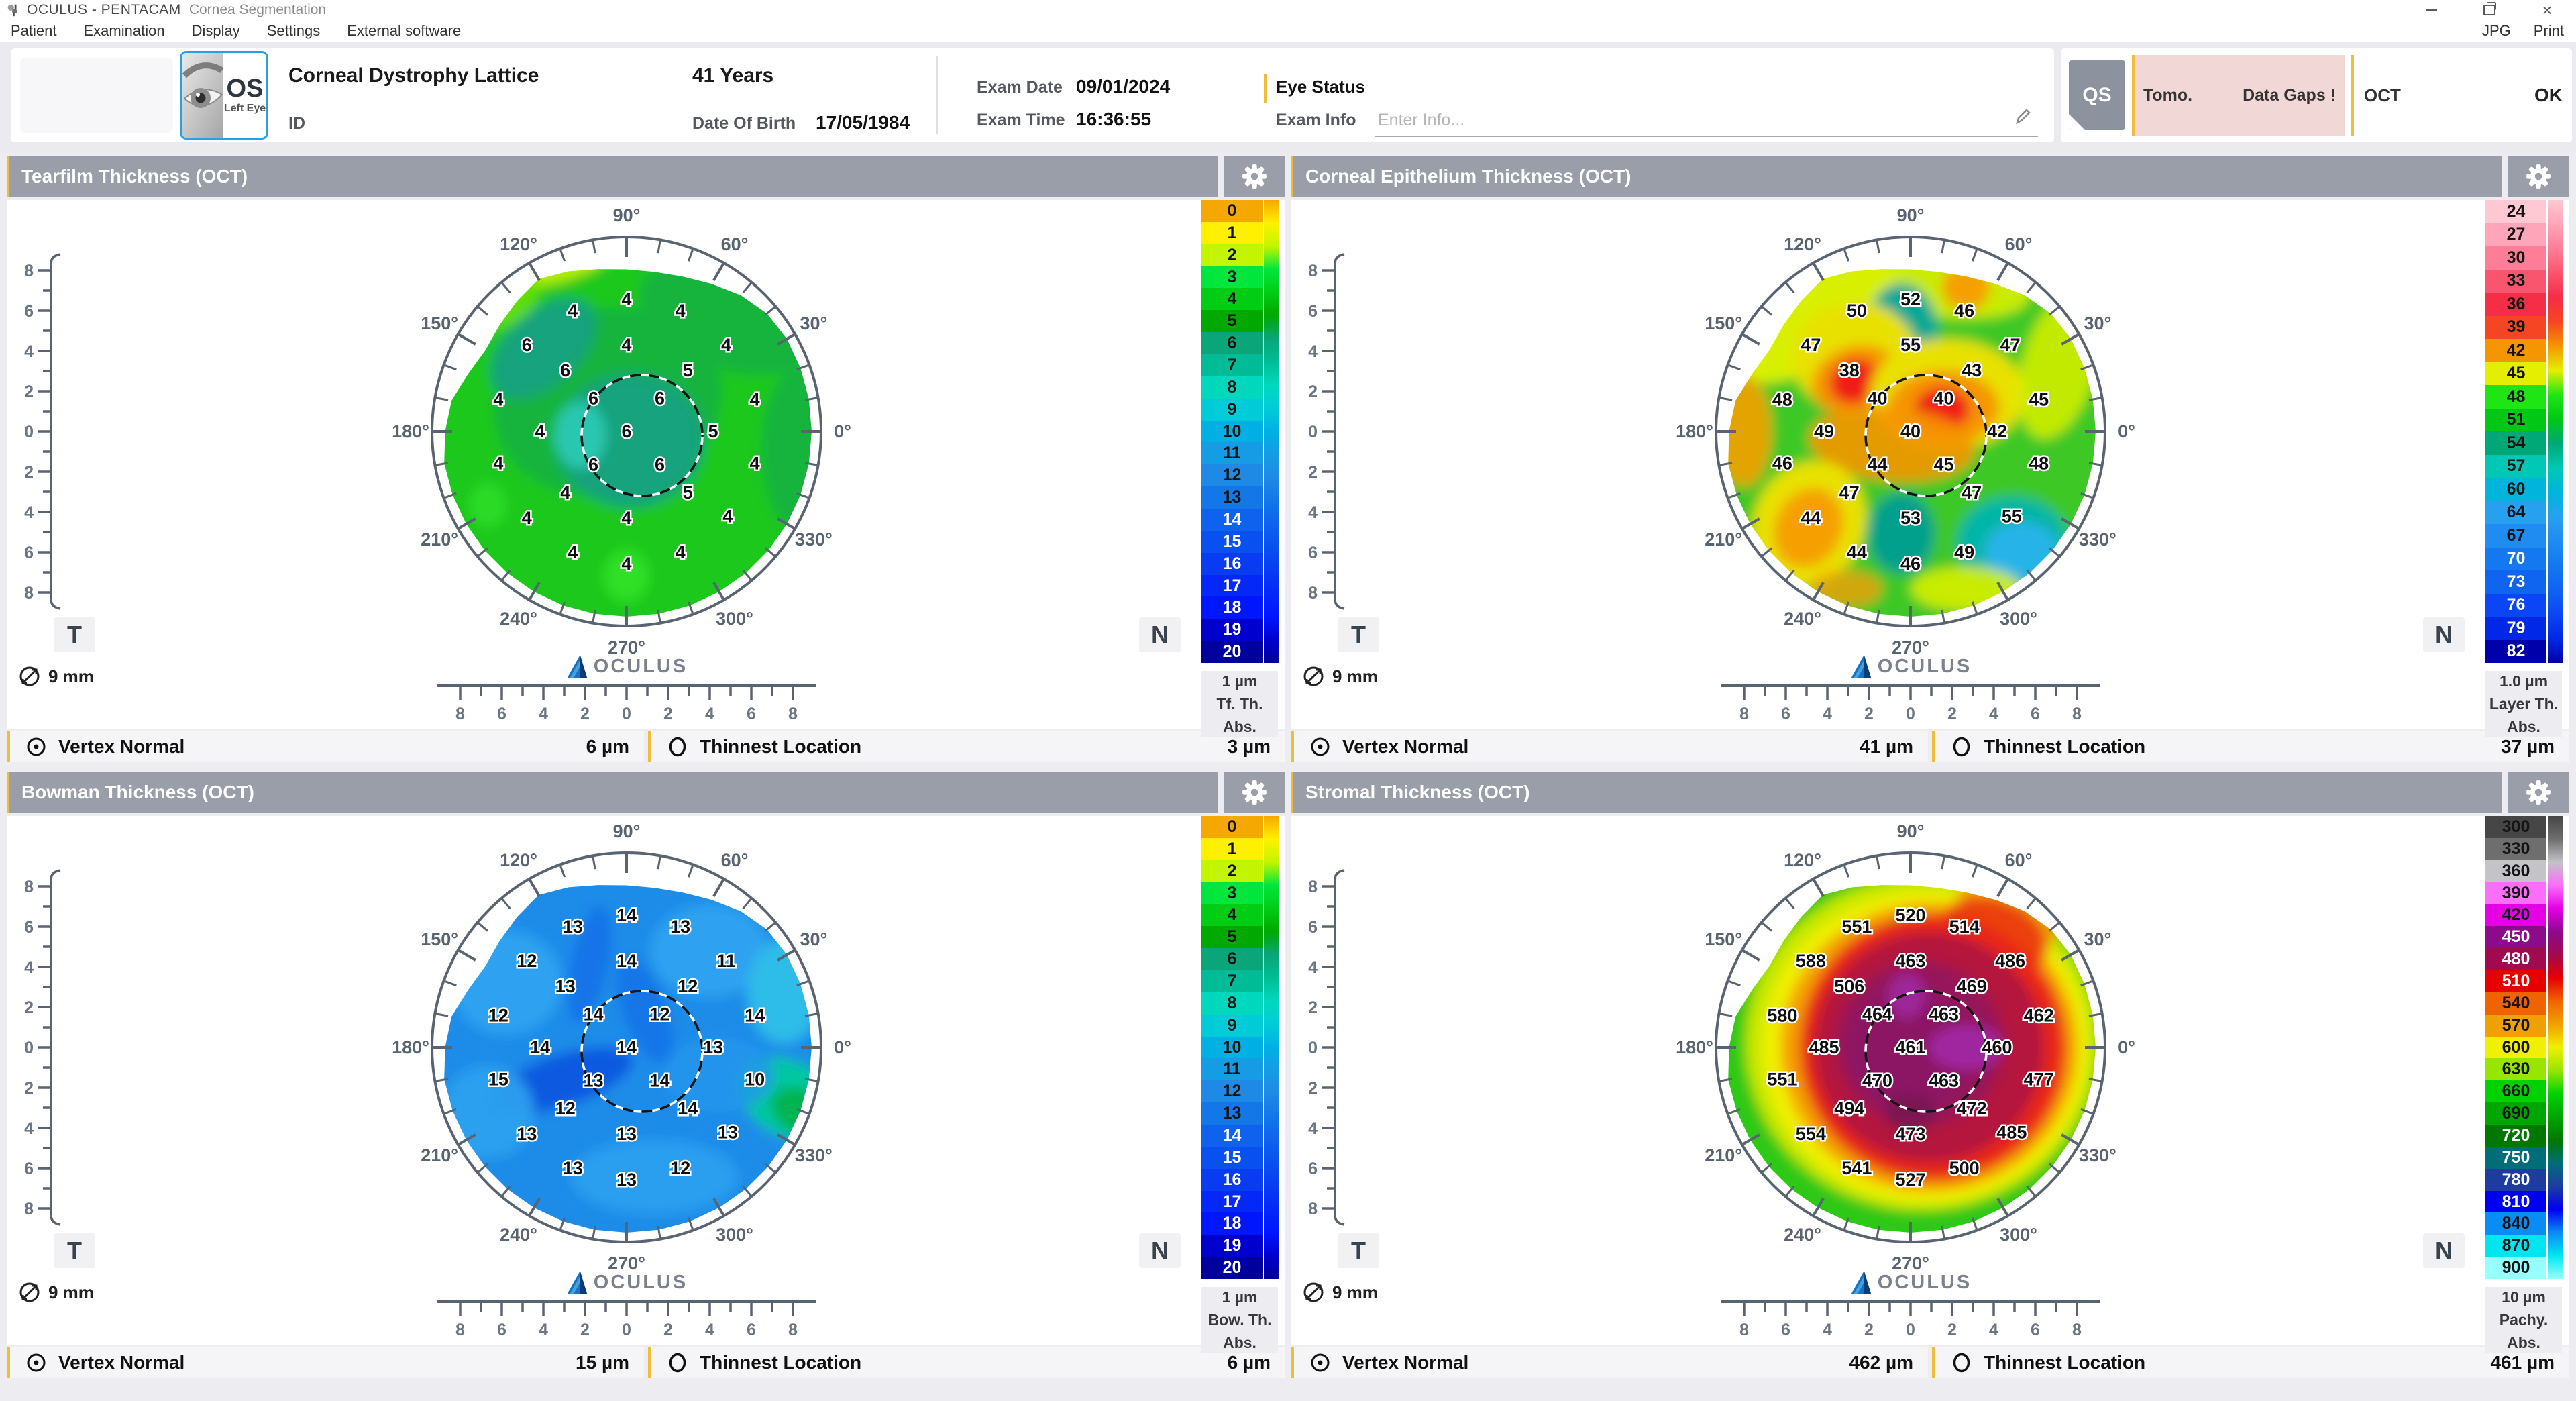 The height and width of the screenshot is (1401, 2576). What do you see at coordinates (1972, 1108) in the screenshot?
I see `map-value: 472` at bounding box center [1972, 1108].